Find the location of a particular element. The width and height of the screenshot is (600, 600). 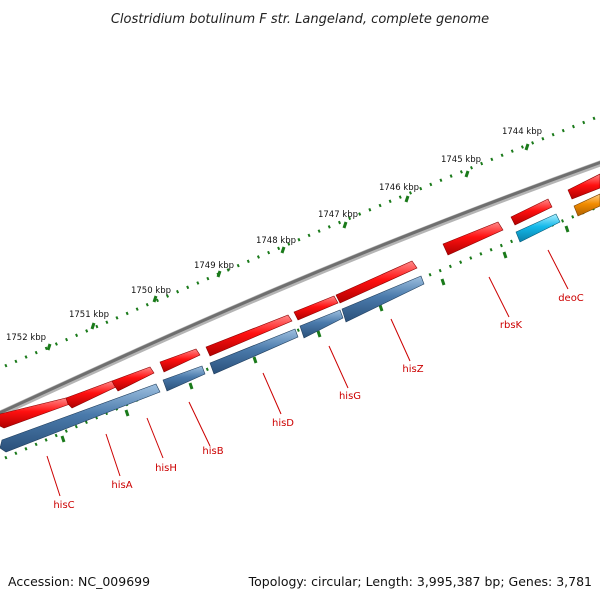

gene-label: hisC is located at coordinates (63, 505).